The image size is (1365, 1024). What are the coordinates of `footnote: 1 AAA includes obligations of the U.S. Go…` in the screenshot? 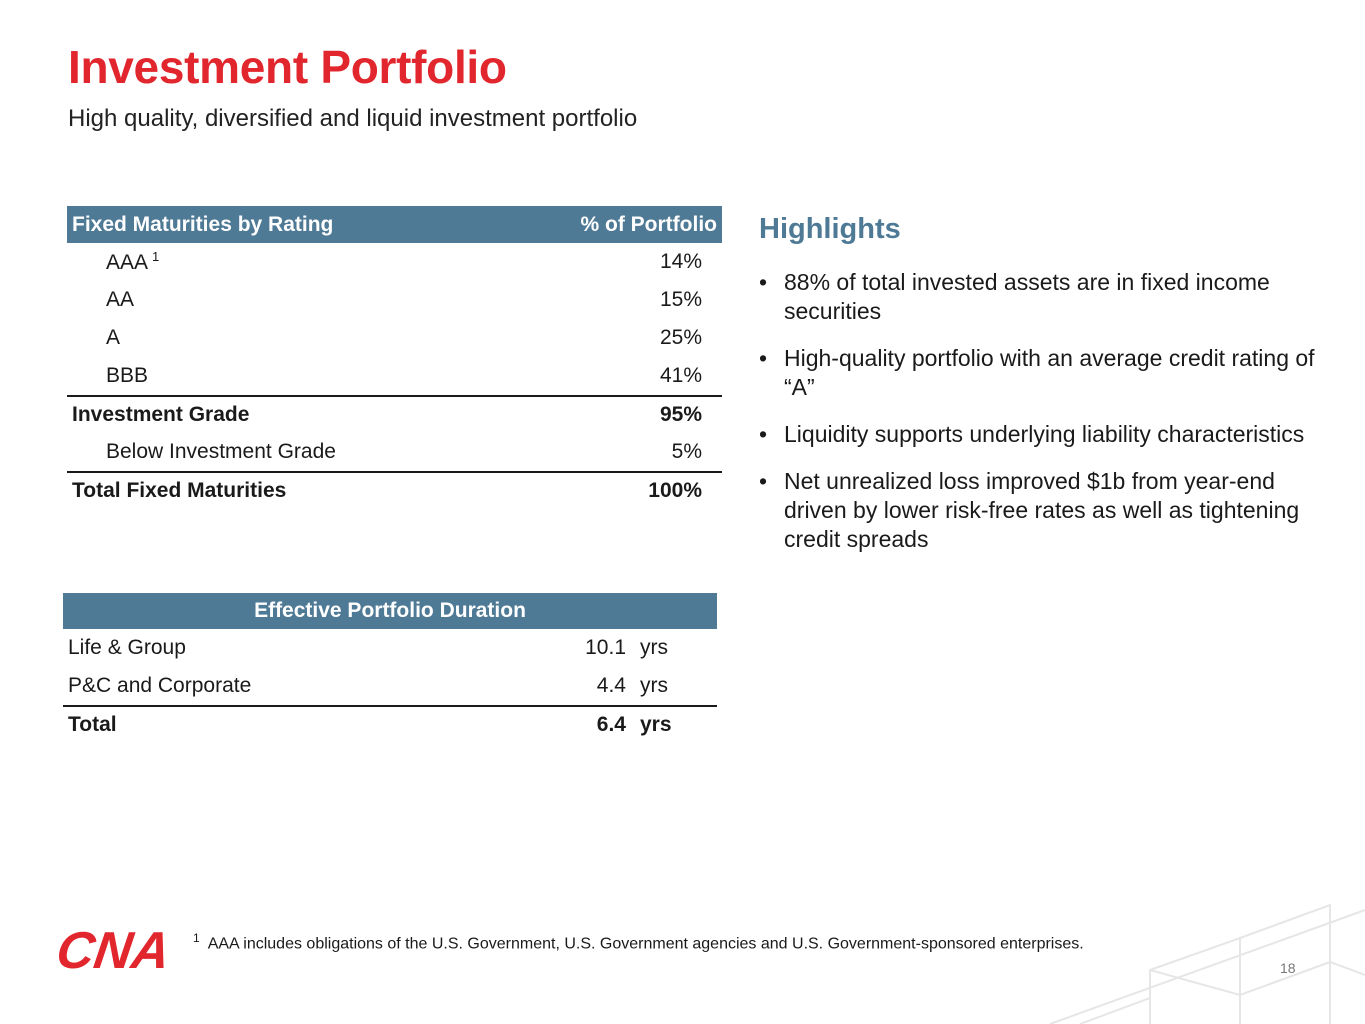 It's located at (638, 942).